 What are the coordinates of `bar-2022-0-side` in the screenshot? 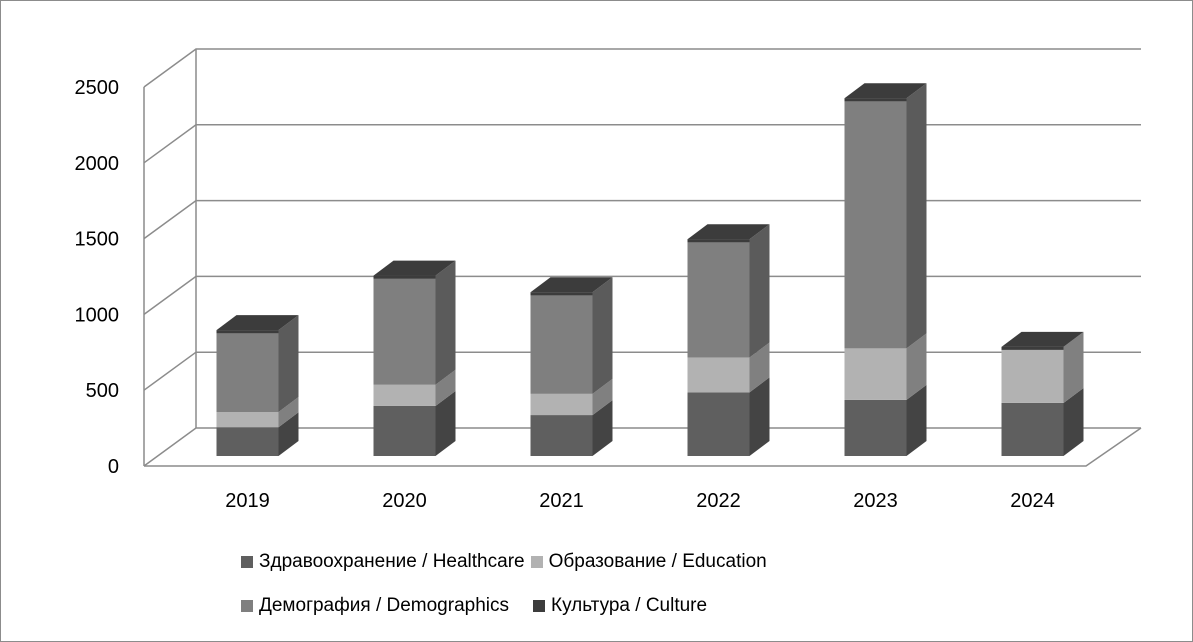 It's located at (759, 416).